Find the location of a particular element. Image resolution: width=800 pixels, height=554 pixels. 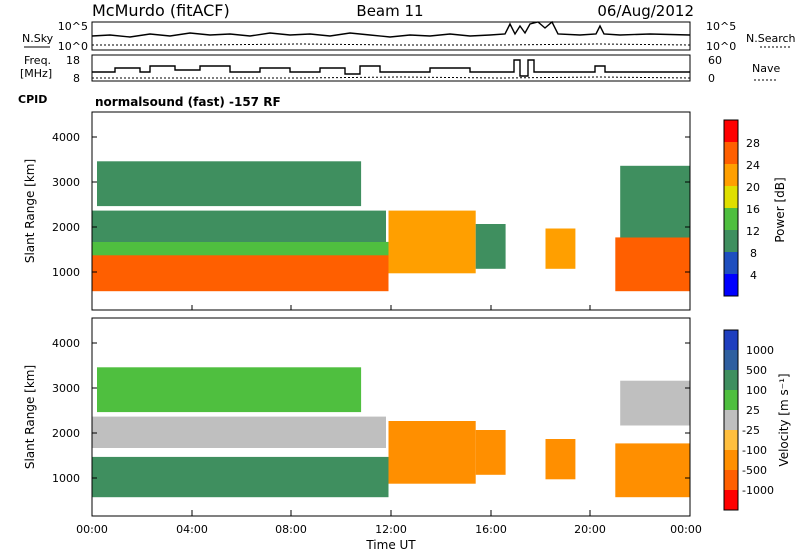

station-title: McMurdo (fitACF) is located at coordinates (161, 10).